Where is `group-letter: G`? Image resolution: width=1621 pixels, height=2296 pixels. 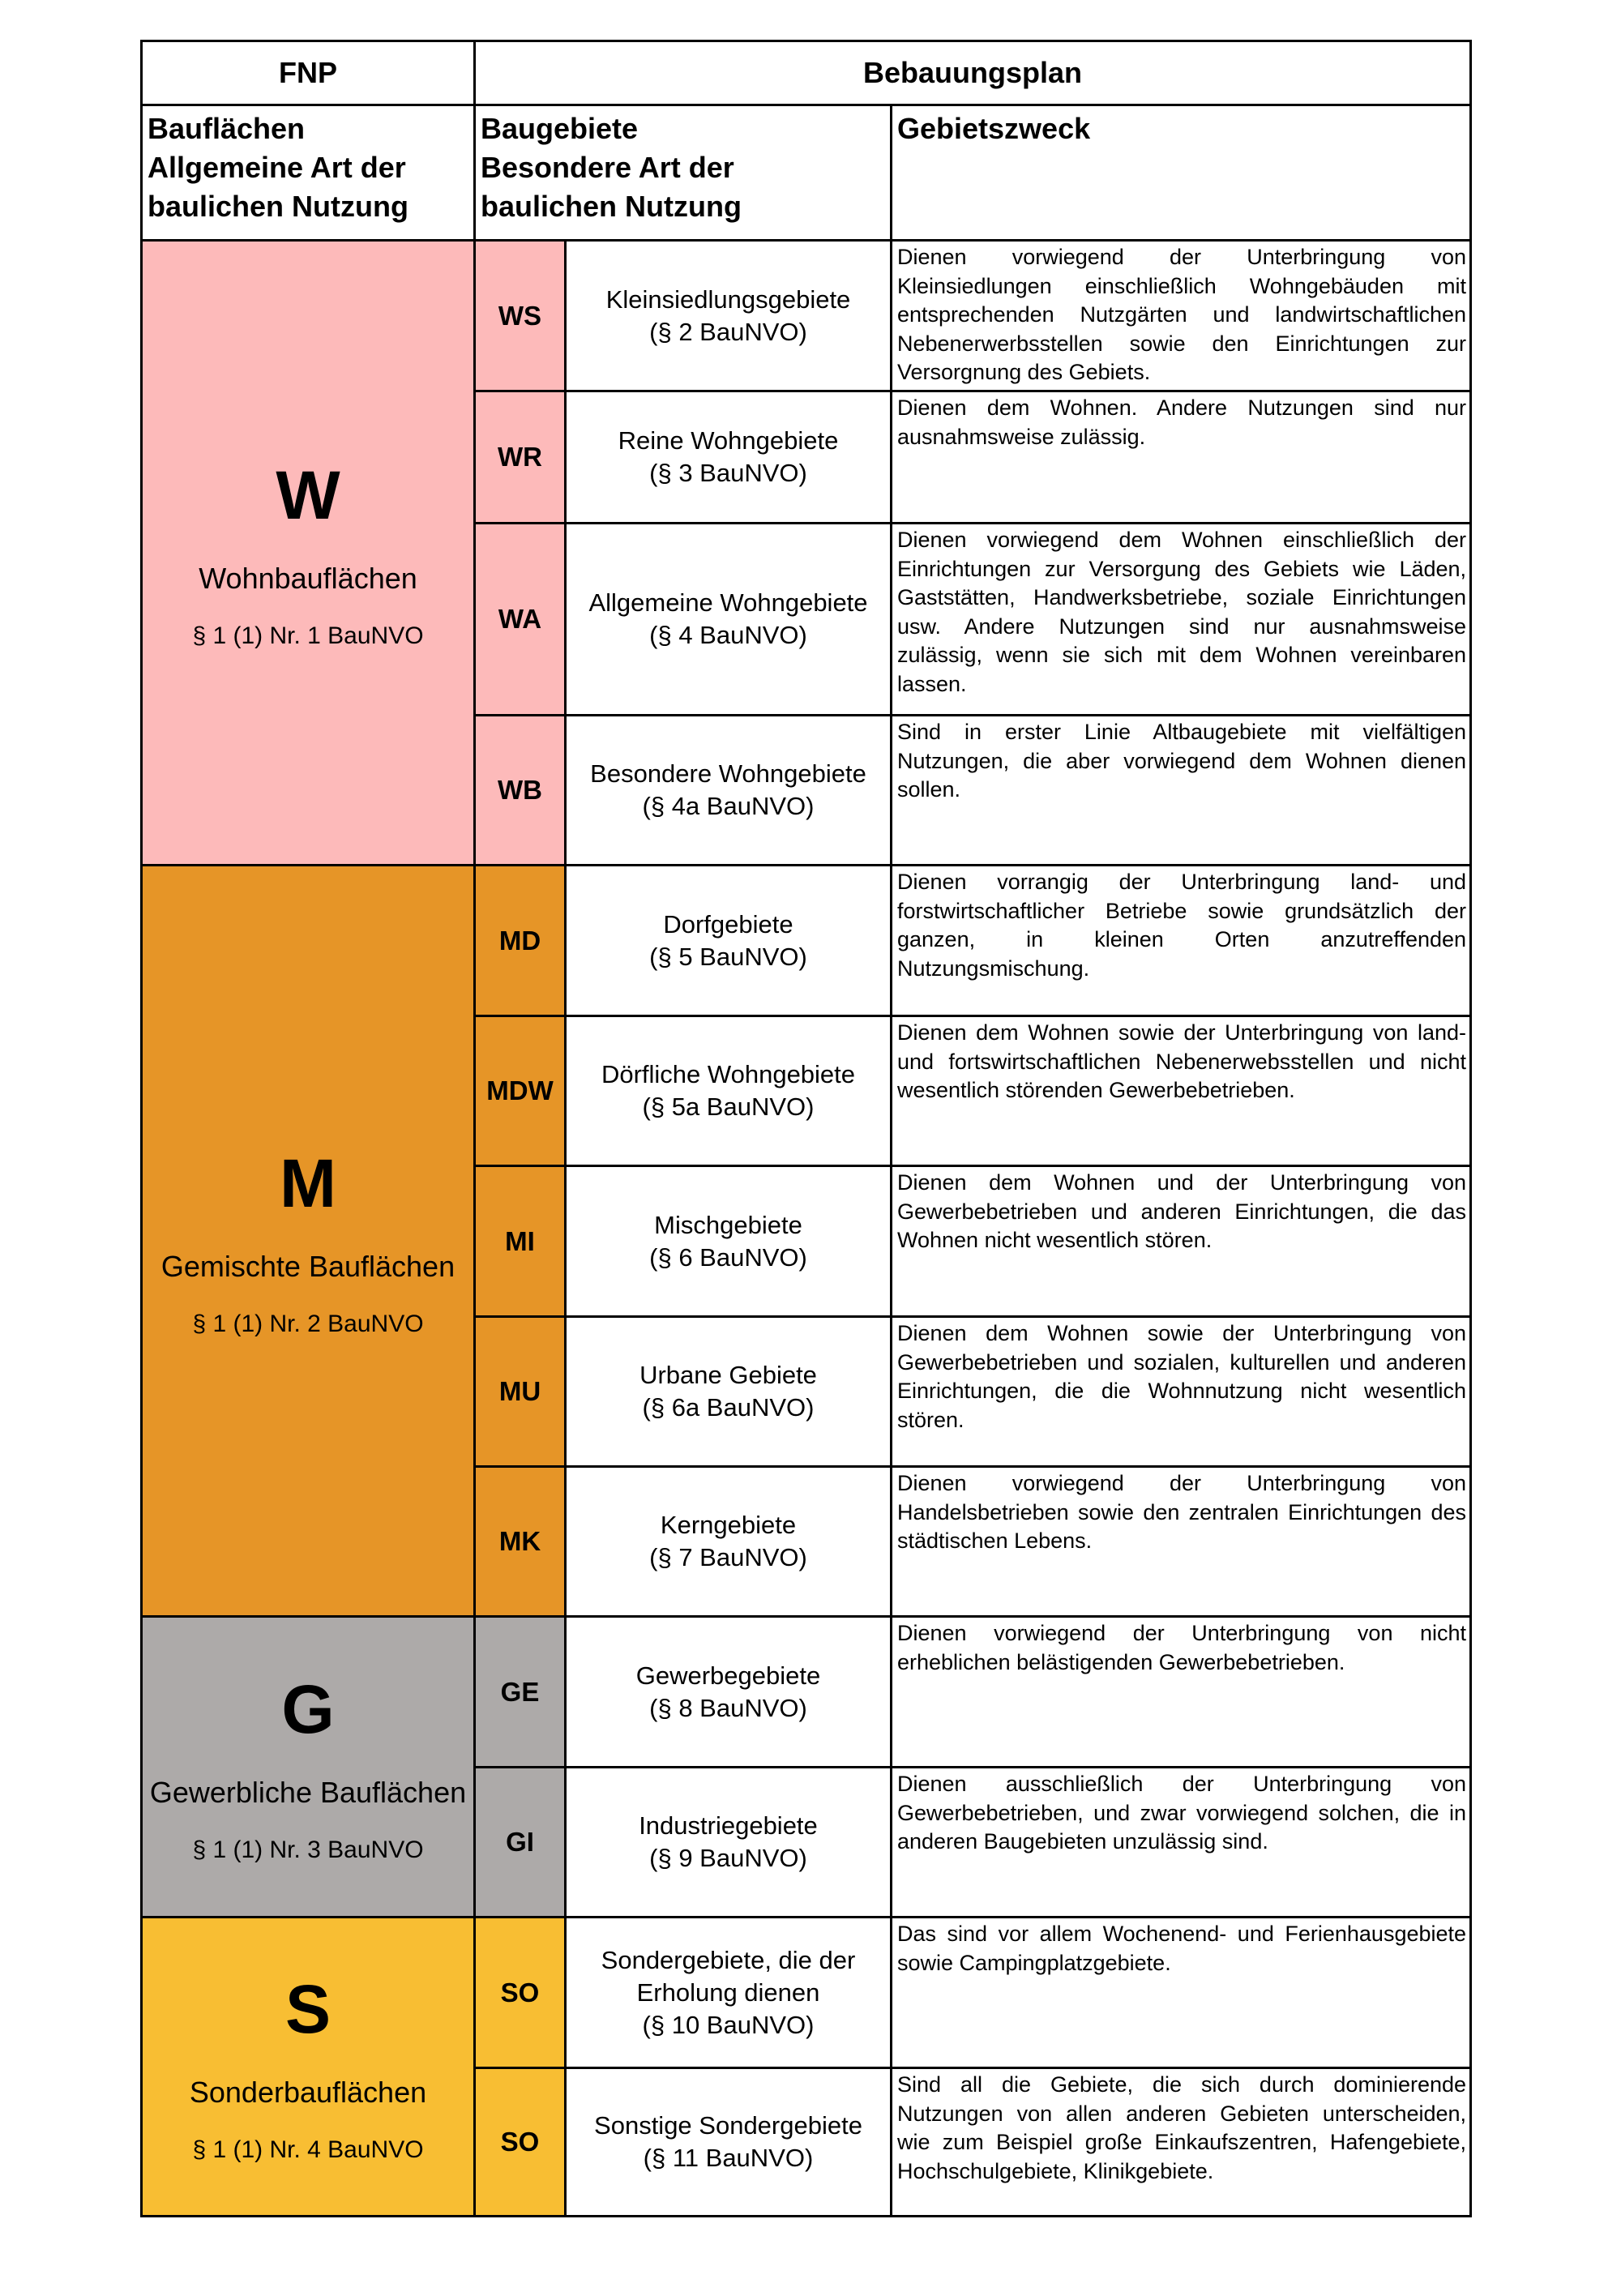
group-letter: G is located at coordinates (308, 1708).